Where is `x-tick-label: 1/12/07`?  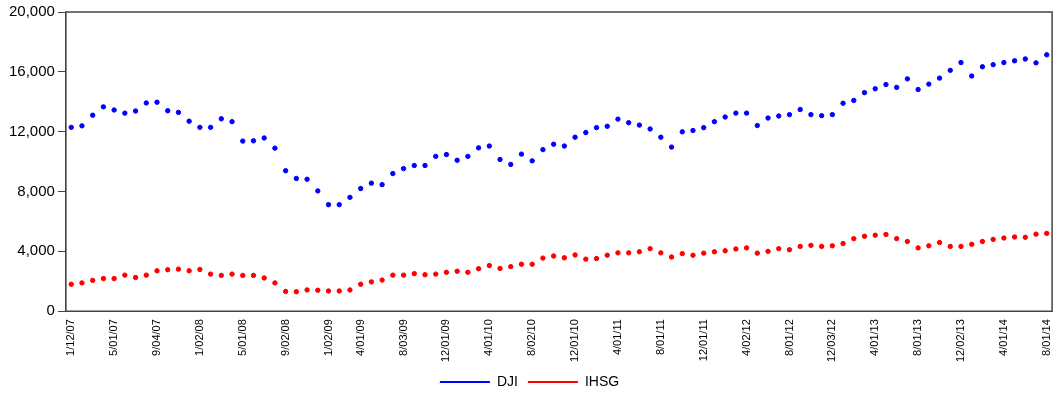
x-tick-label: 1/12/07 is located at coordinates (70, 337).